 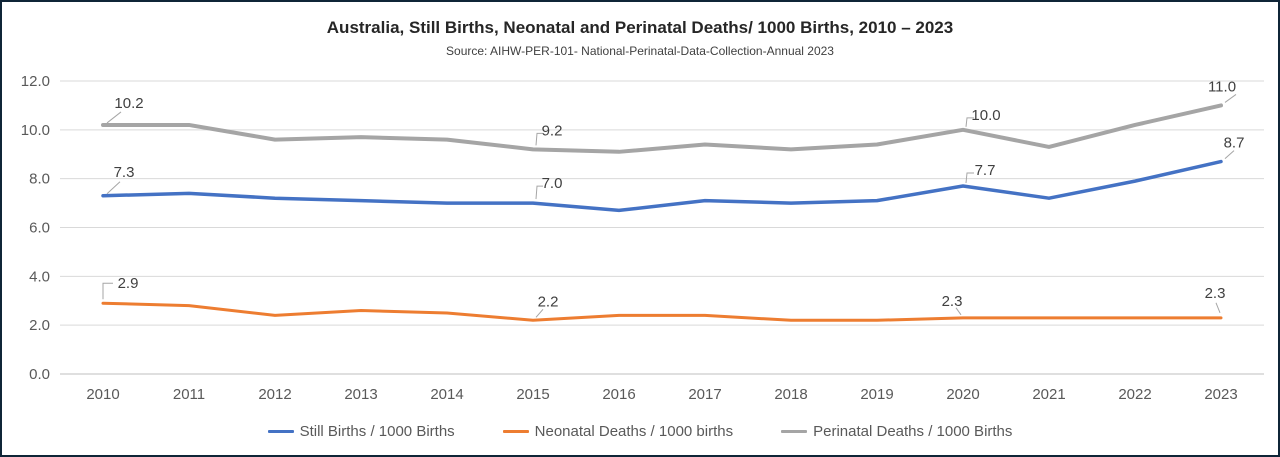 What do you see at coordinates (39, 179) in the screenshot?
I see `y-axis-tick-label: 8.0` at bounding box center [39, 179].